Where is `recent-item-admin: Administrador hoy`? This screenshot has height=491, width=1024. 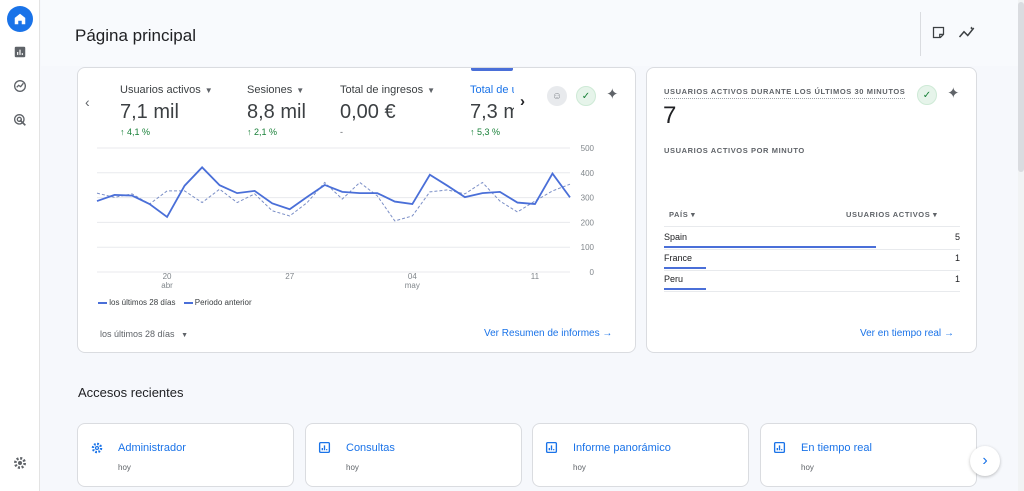 recent-item-admin: Administrador hoy is located at coordinates (185, 455).